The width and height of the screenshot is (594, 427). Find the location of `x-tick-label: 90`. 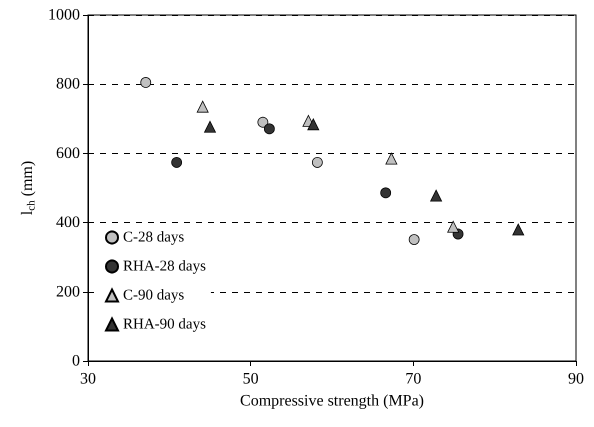

x-tick-label: 90 is located at coordinates (576, 379).